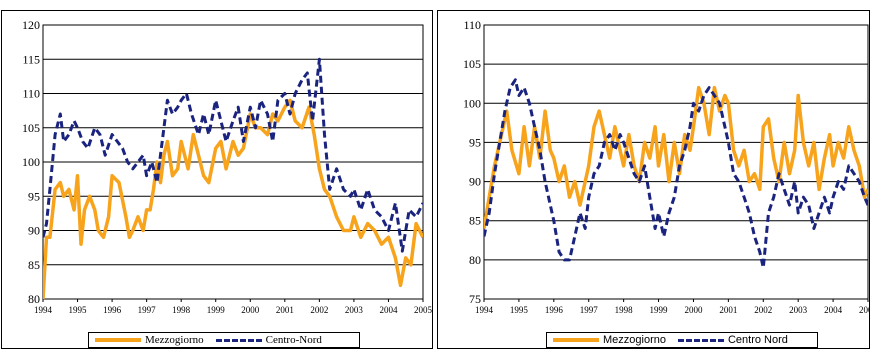 This screenshot has height=350, width=870. I want to click on legend-item-centro-nord: Centro-Nord, so click(268, 340).